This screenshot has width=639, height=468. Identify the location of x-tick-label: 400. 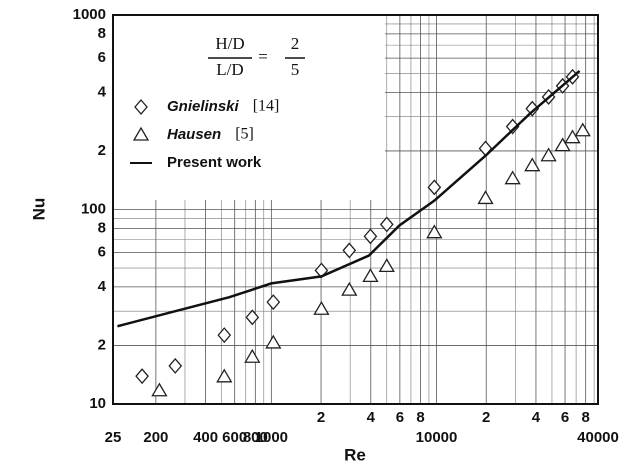
(205, 437).